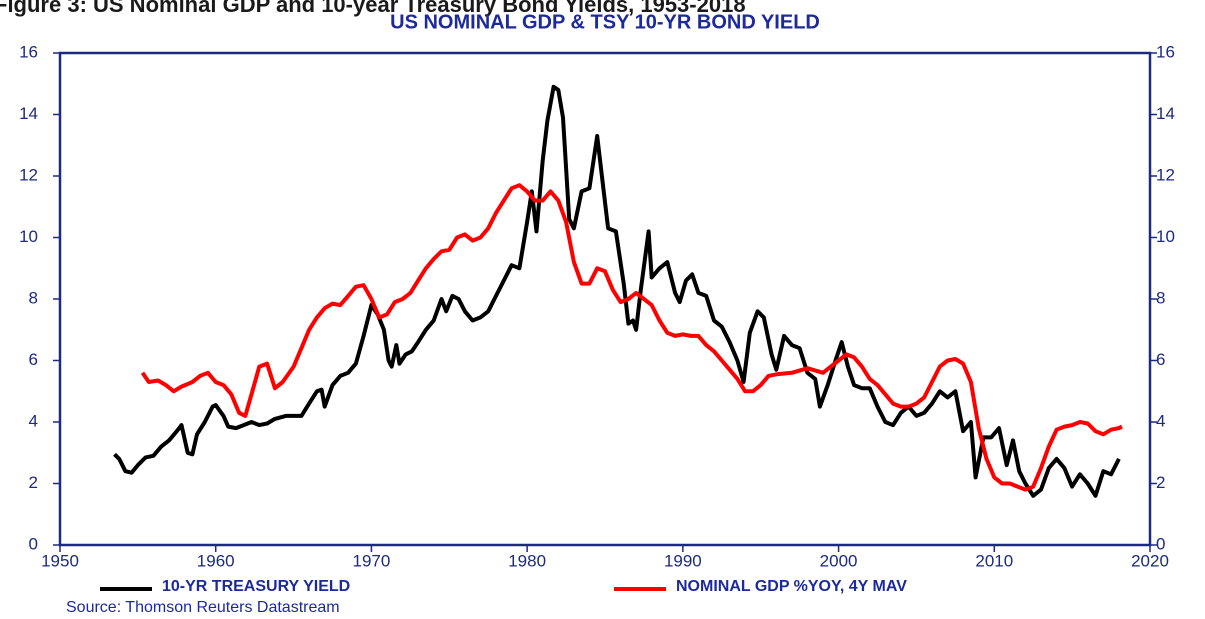  Describe the element at coordinates (216, 560) in the screenshot. I see `x-tick-label: 1960` at that location.